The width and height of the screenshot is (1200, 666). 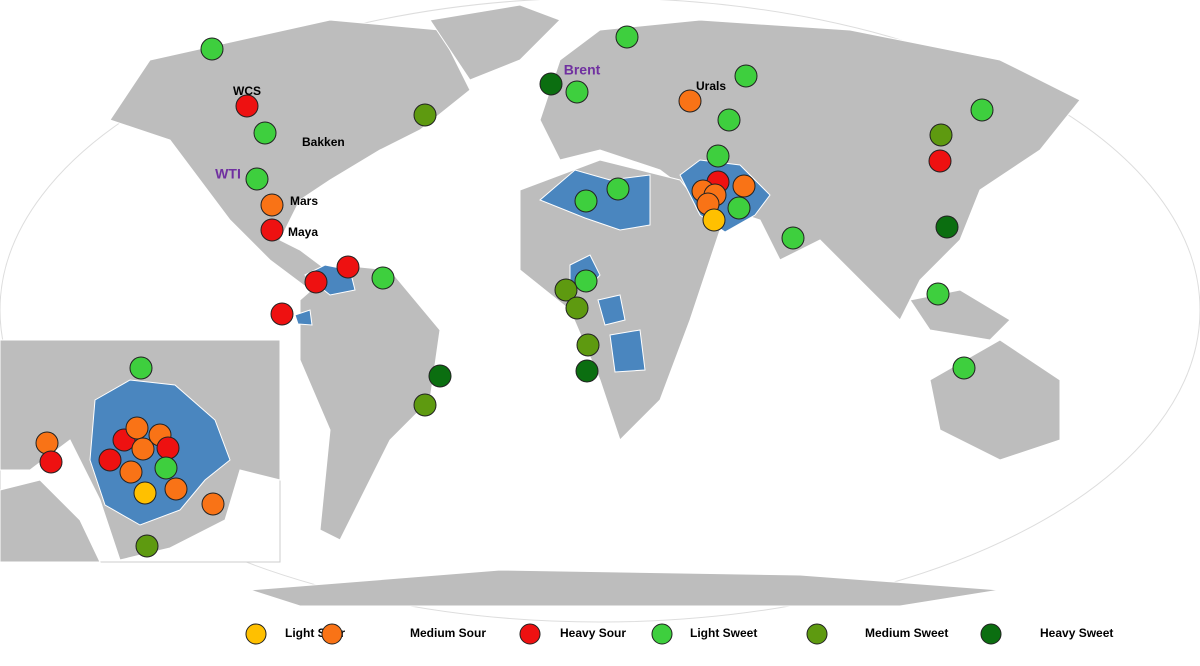 I want to click on oil-label: WTI, so click(x=228, y=174).